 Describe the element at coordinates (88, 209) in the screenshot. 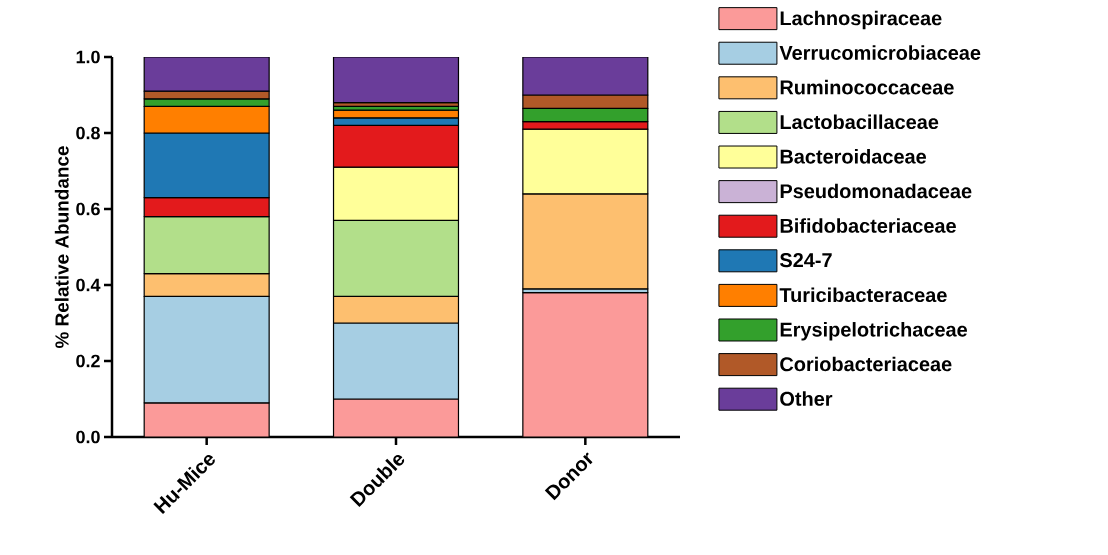

I see `y-tick-label: 0.6` at that location.